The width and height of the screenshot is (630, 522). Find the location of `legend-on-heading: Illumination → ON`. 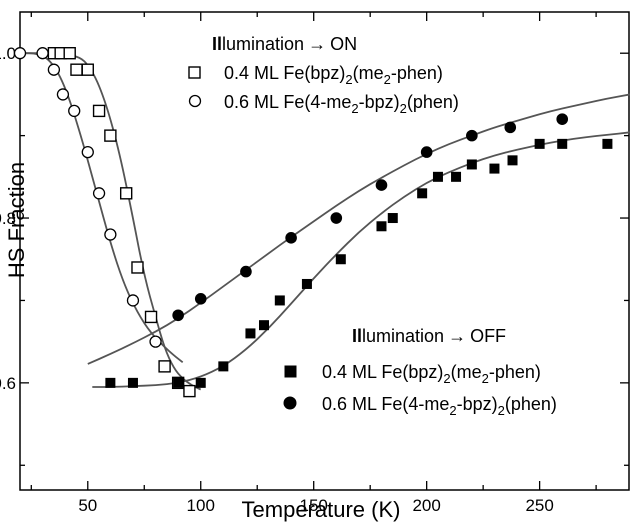

legend-on-heading: Illumination → ON is located at coordinates (284, 44).